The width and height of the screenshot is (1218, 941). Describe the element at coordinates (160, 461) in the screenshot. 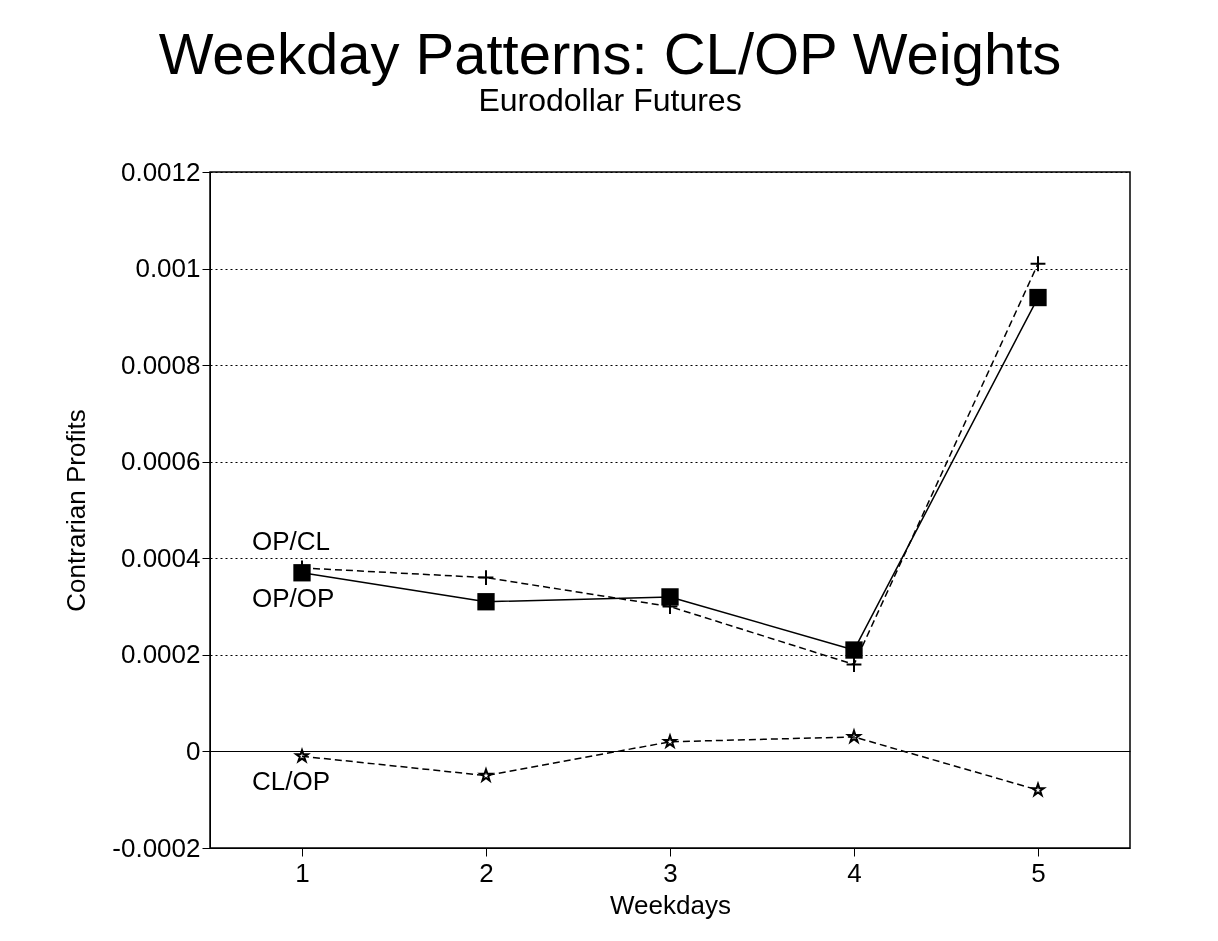

I see `y-tick-label: 0.0006` at that location.